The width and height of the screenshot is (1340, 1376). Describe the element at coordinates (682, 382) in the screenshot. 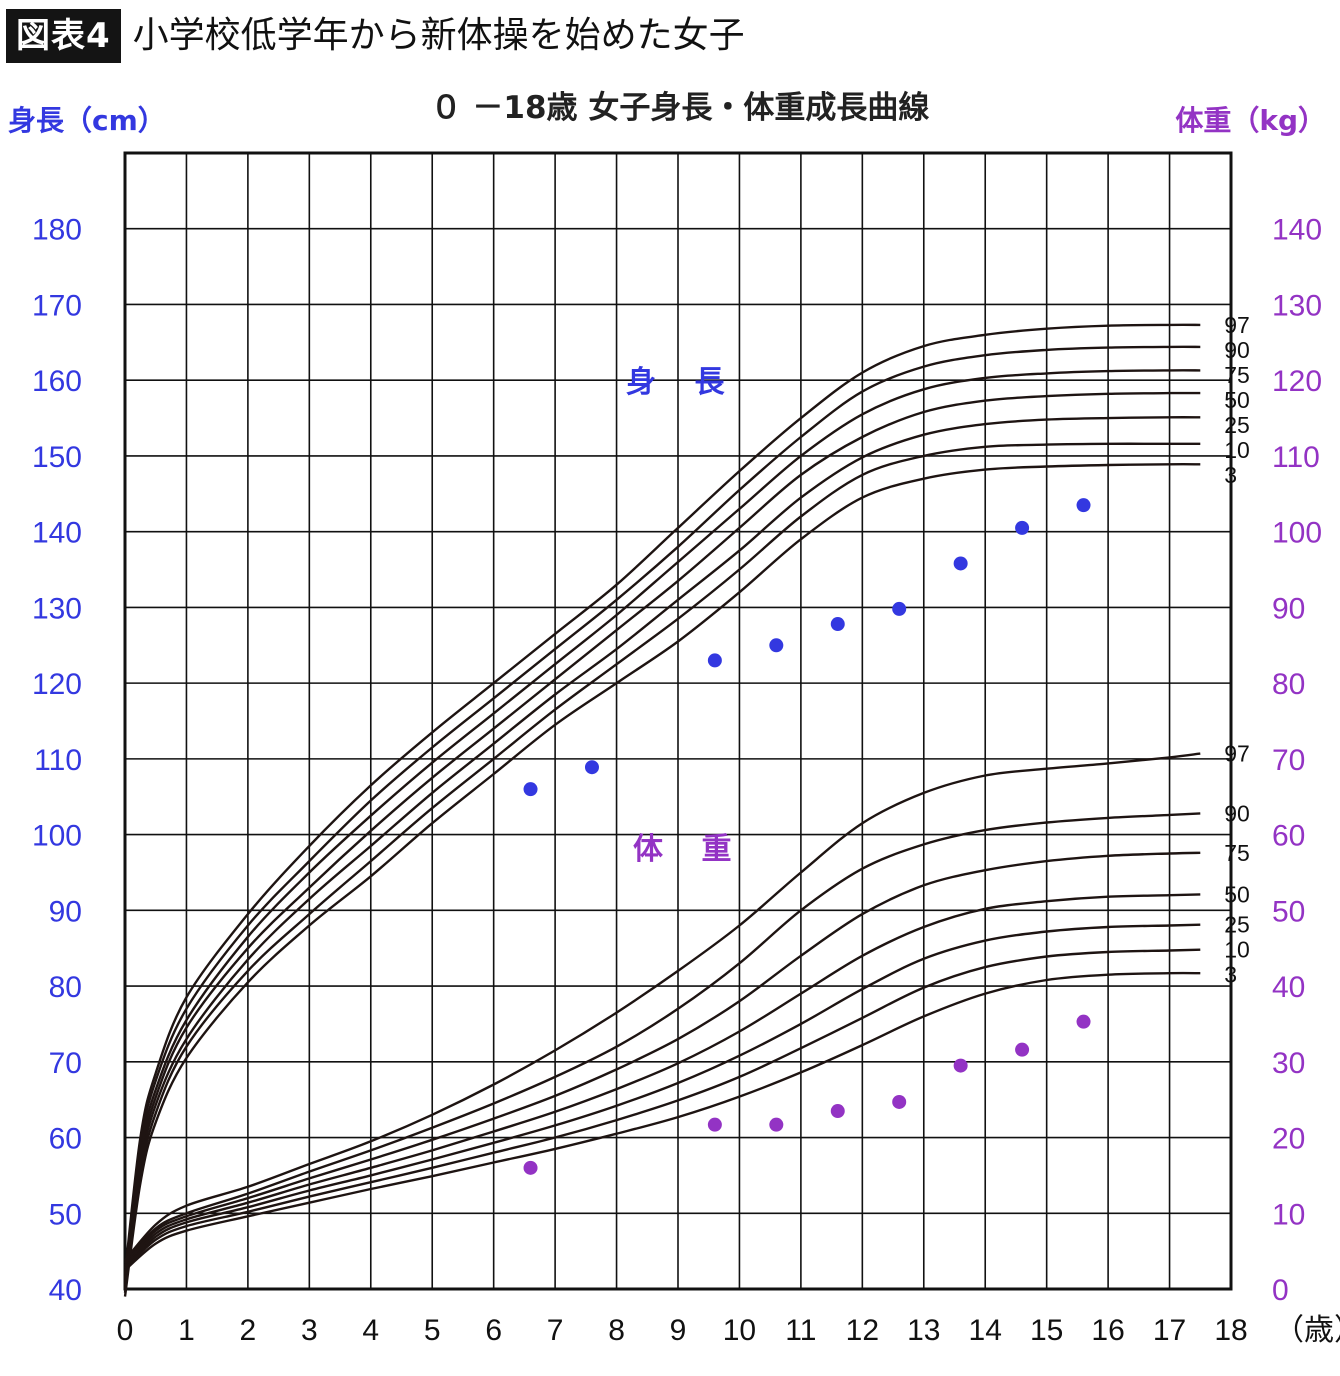

I see `height-series-label: 身 長` at that location.